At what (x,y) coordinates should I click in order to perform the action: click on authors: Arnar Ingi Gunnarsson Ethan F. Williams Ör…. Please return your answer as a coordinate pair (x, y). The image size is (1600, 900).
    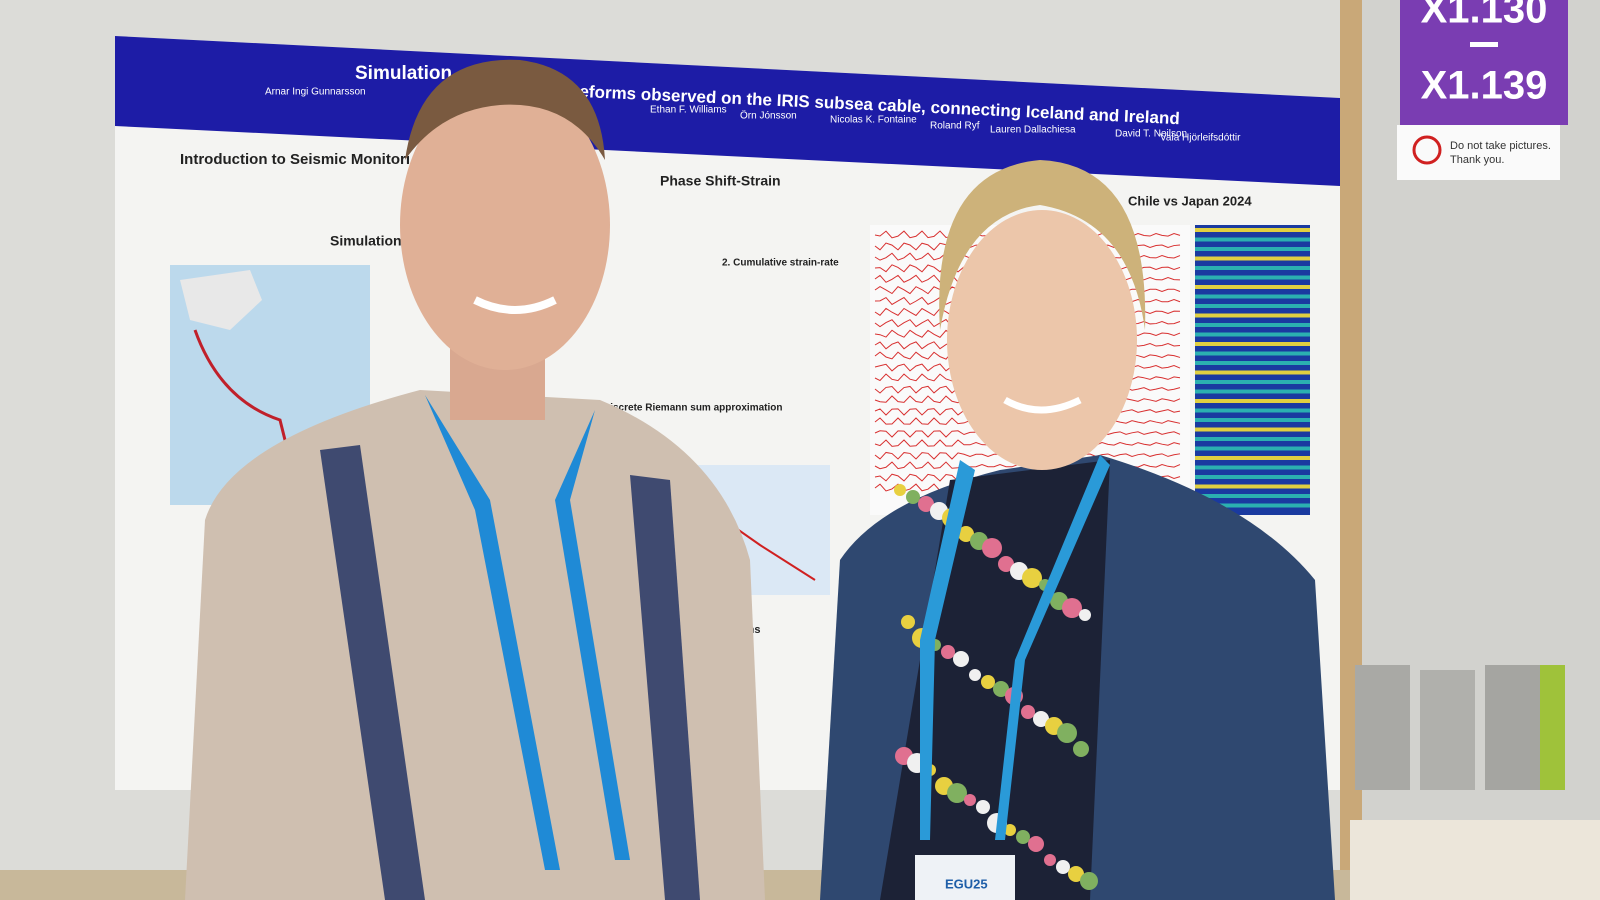
    Looking at the image, I should click on (753, 115).